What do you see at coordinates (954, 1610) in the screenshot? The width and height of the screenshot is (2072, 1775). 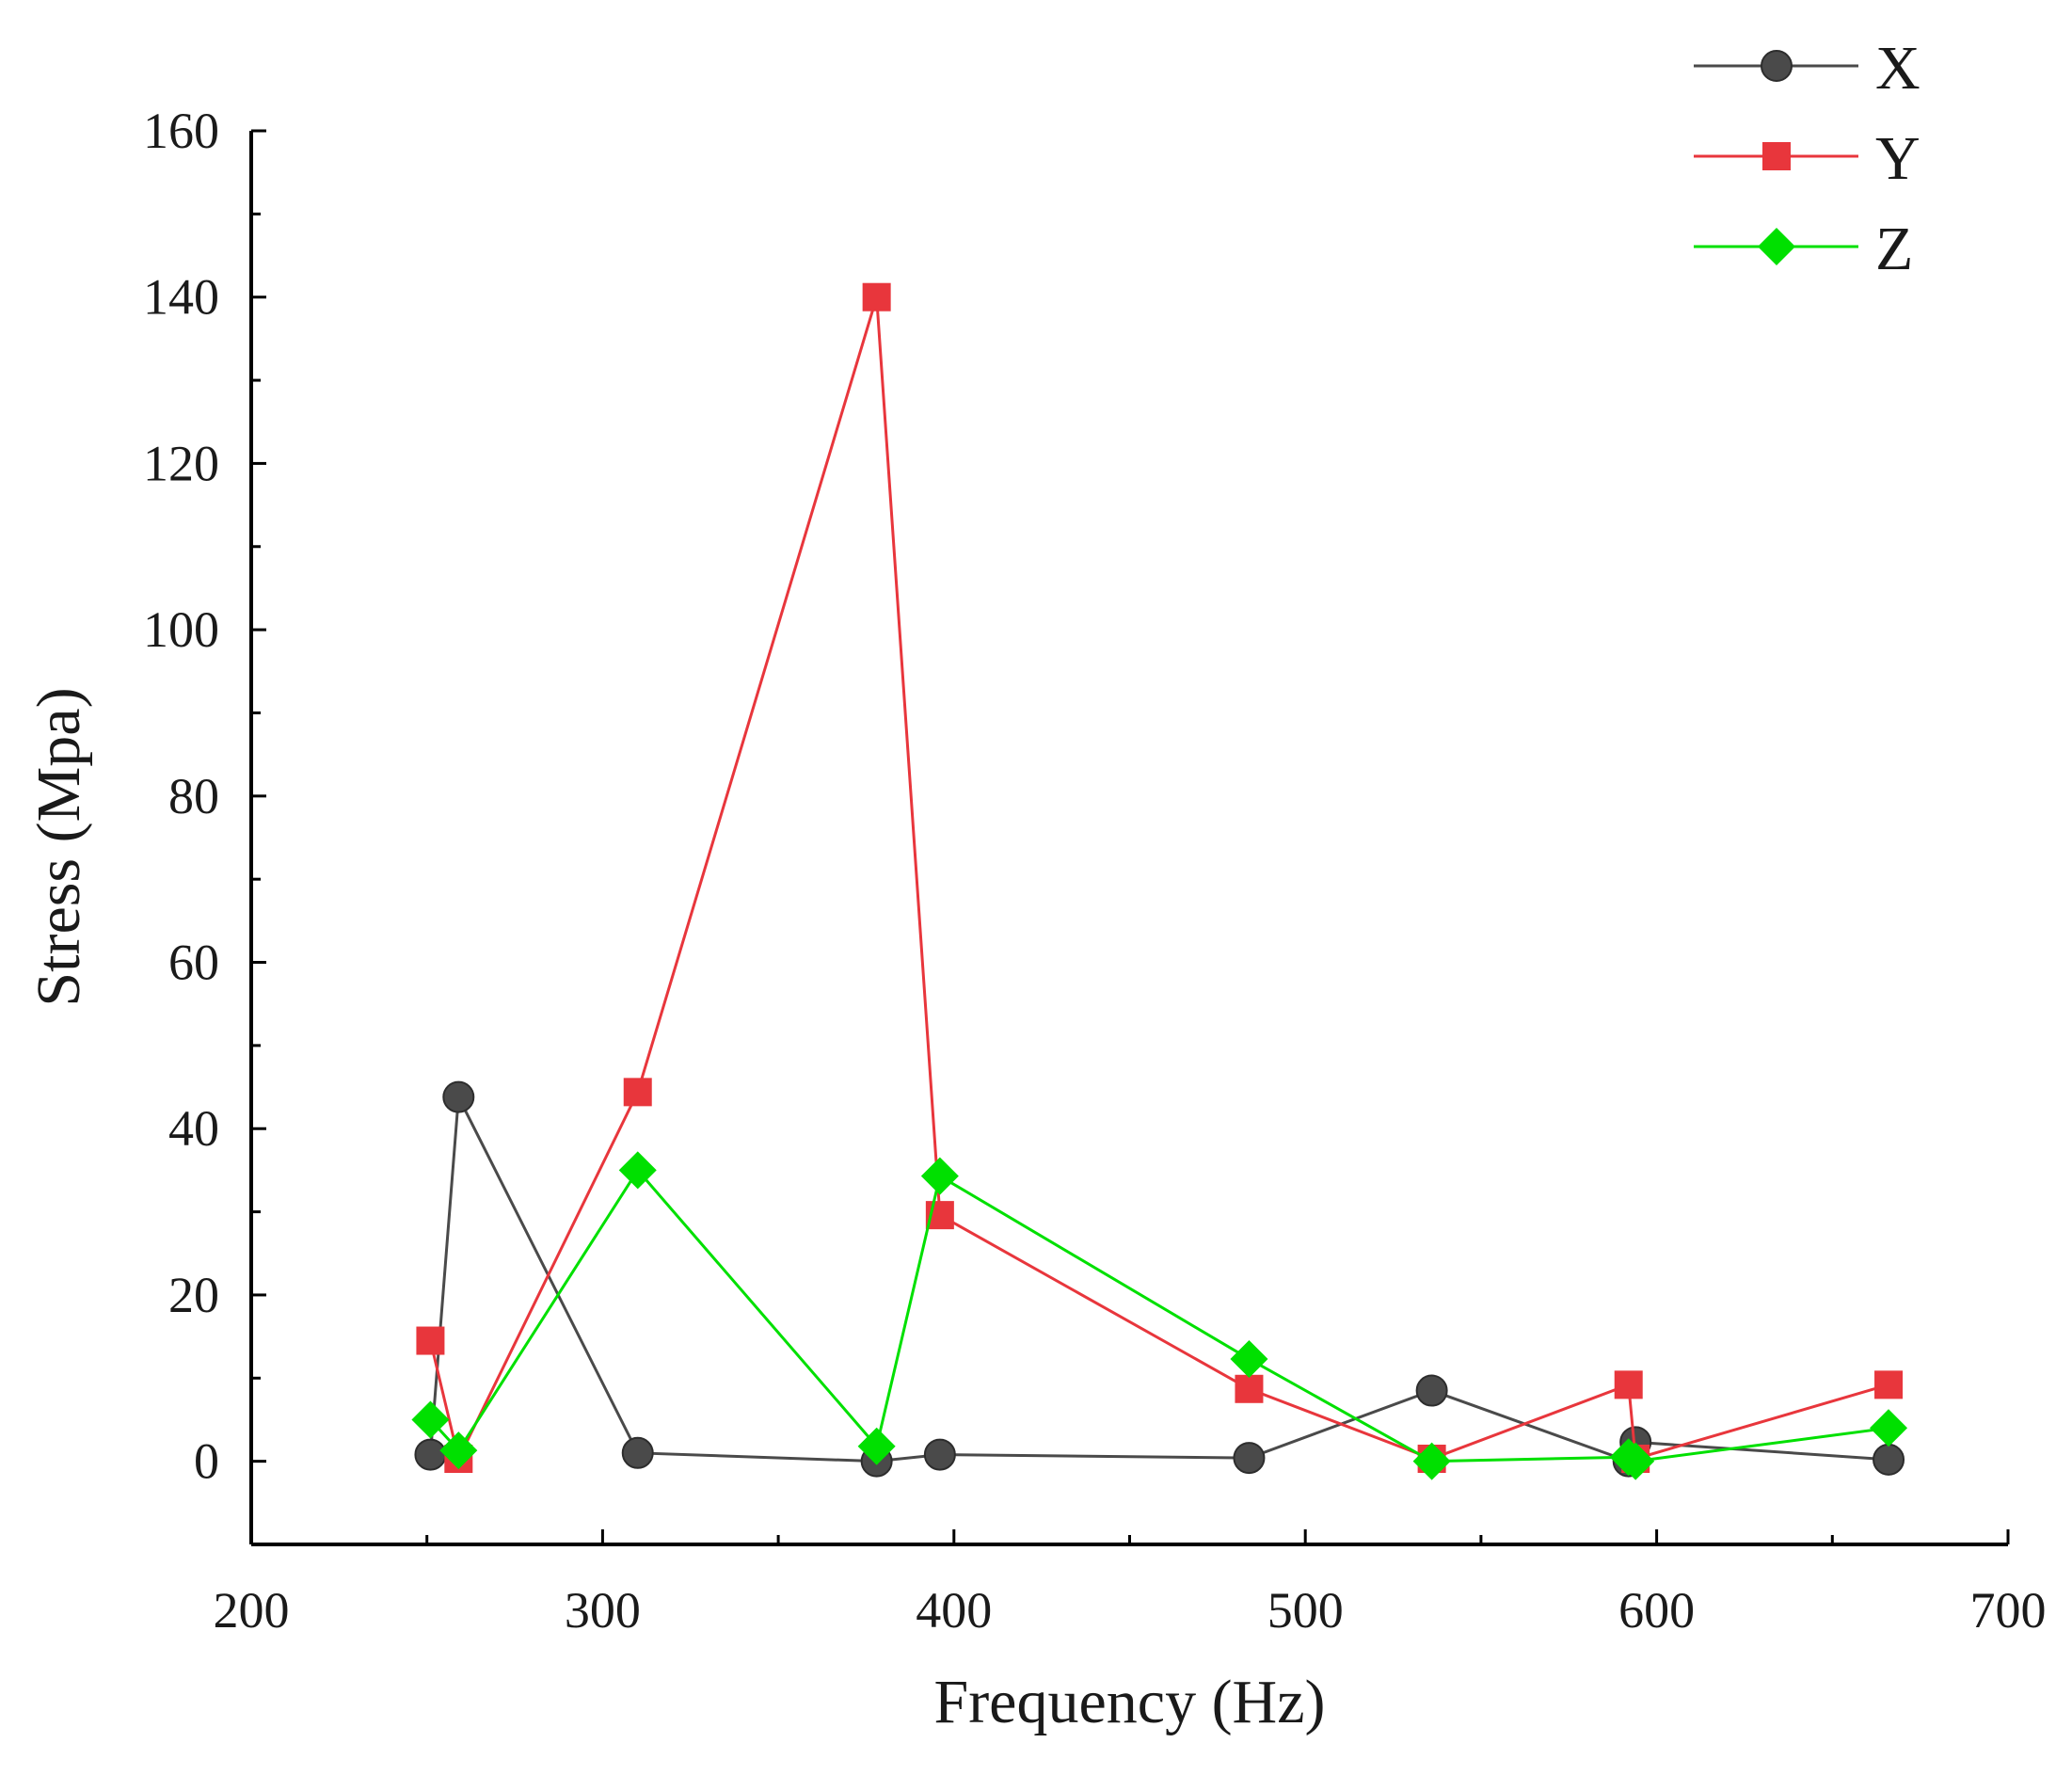 I see `x-tick-label: 400` at bounding box center [954, 1610].